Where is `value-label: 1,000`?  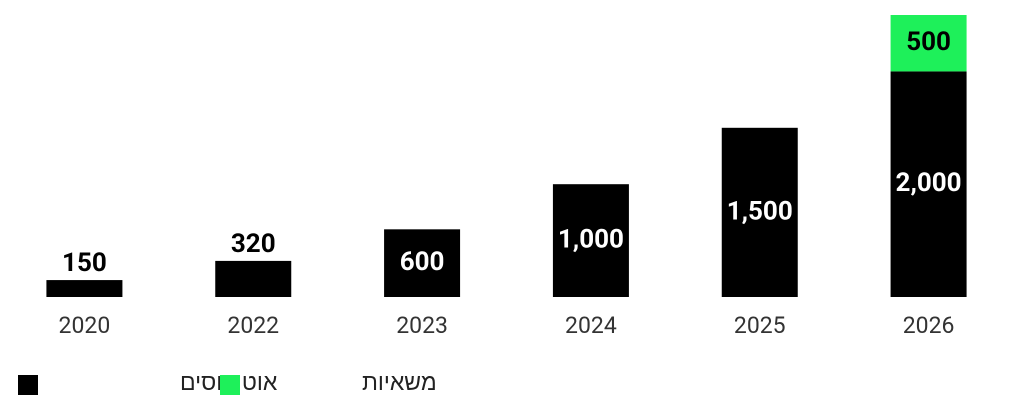 value-label: 1,000 is located at coordinates (591, 239).